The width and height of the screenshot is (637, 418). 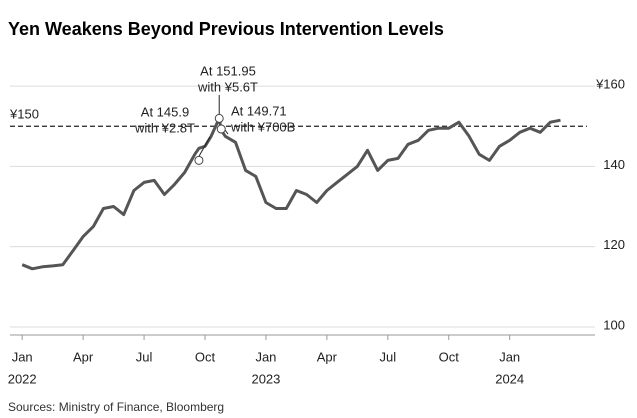 What do you see at coordinates (22, 378) in the screenshot?
I see `year-label: 2022` at bounding box center [22, 378].